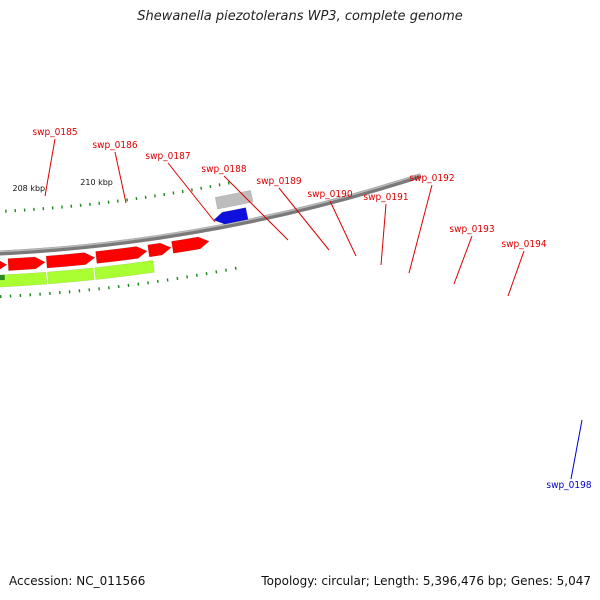 Image resolution: width=600 pixels, height=600 pixels. What do you see at coordinates (54, 132) in the screenshot?
I see `gene-label: swp_0185` at bounding box center [54, 132].